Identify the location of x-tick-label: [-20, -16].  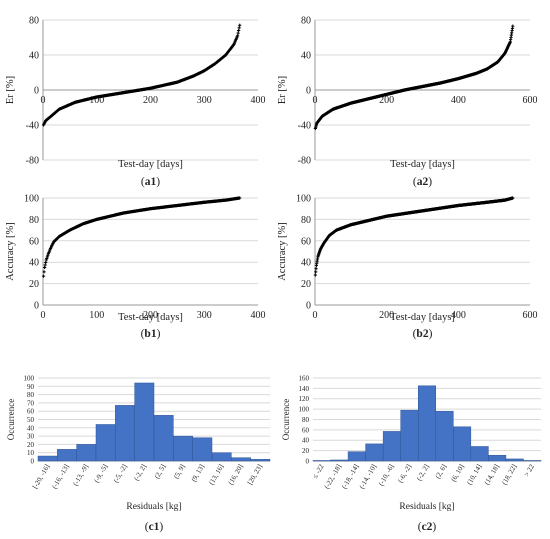
(41, 476).